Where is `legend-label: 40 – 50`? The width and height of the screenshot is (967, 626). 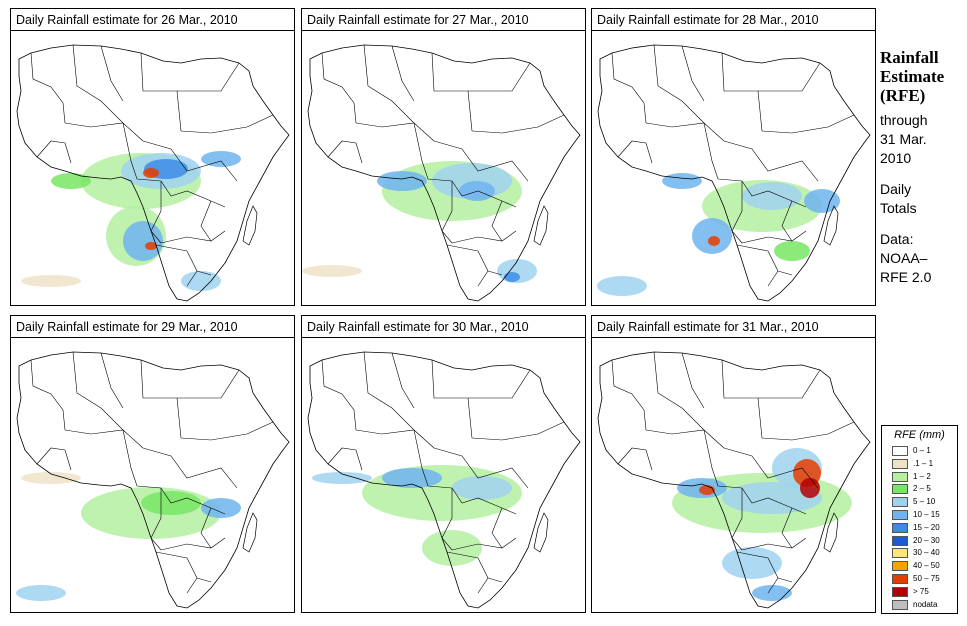
legend-label: 40 – 50 is located at coordinates (926, 566).